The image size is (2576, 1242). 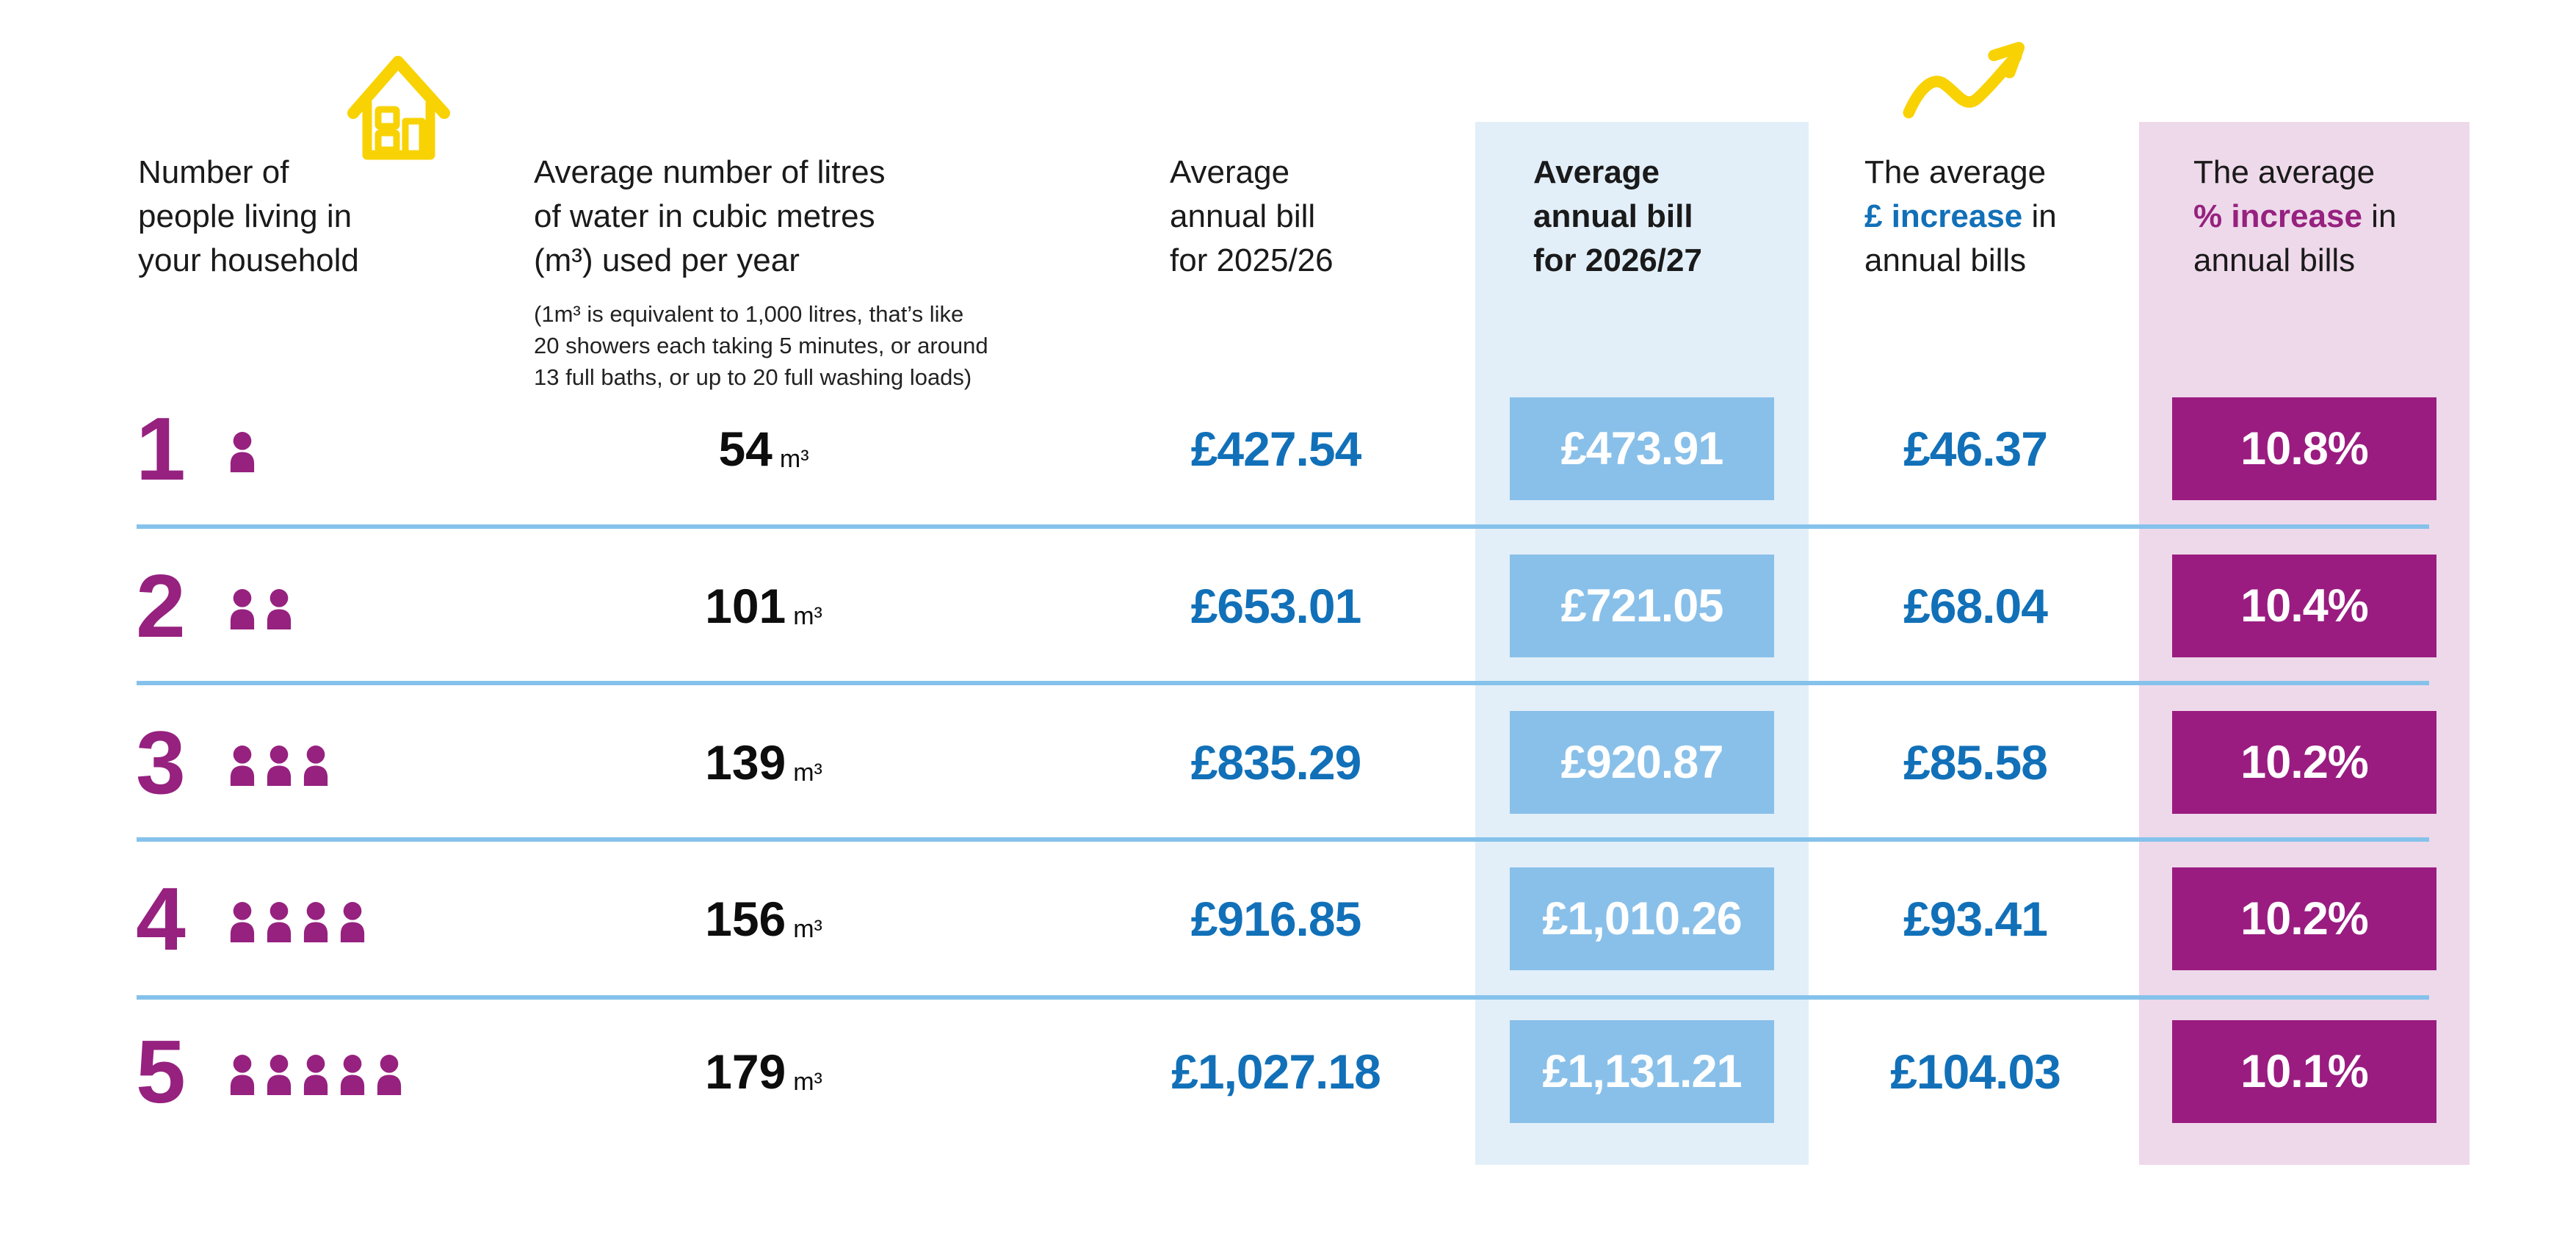 What do you see at coordinates (1955, 172) in the screenshot?
I see `header-increase-gbp-line: The average` at bounding box center [1955, 172].